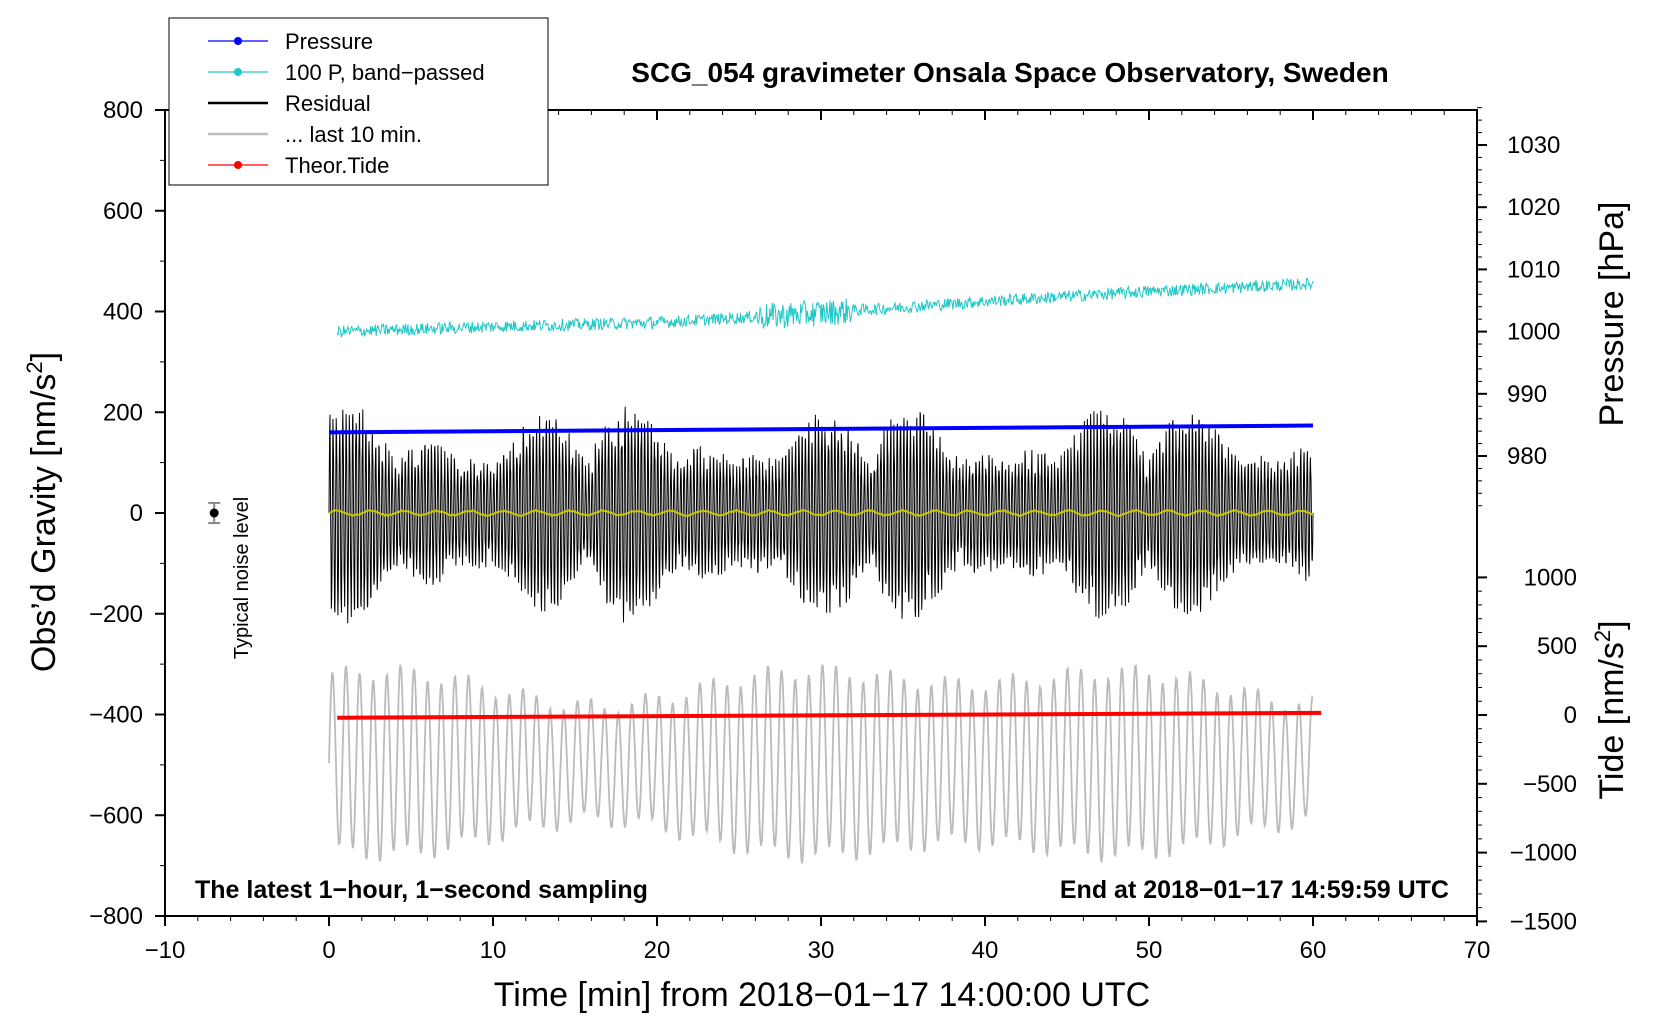 The width and height of the screenshot is (1660, 1020). I want to click on y-tick-label: 0, so click(136, 513).